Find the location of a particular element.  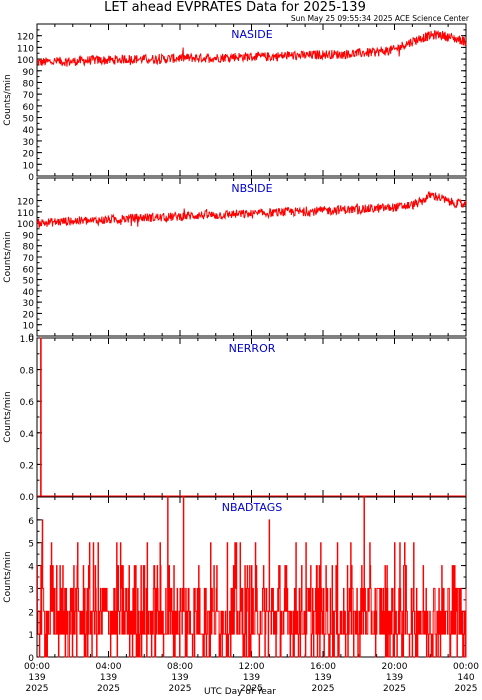

x-tick-label: 04:00 is located at coordinates (109, 667).